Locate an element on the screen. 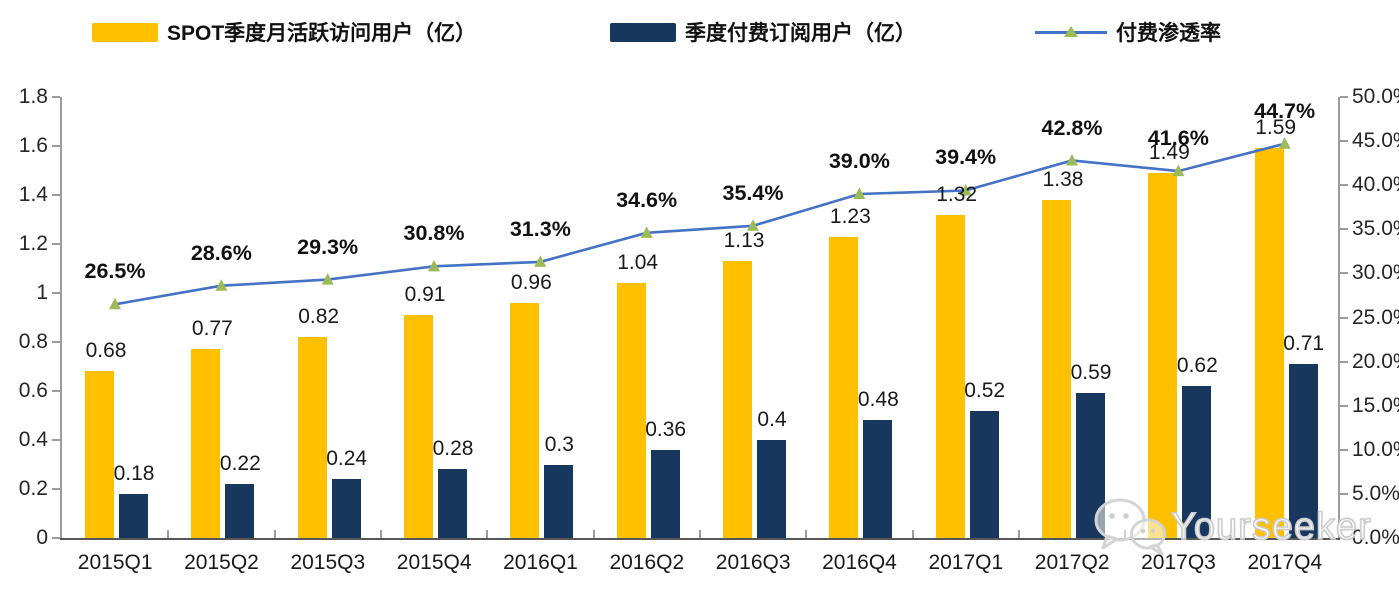 The image size is (1399, 596). bar-label-subscribers: 0.28 is located at coordinates (453, 449).